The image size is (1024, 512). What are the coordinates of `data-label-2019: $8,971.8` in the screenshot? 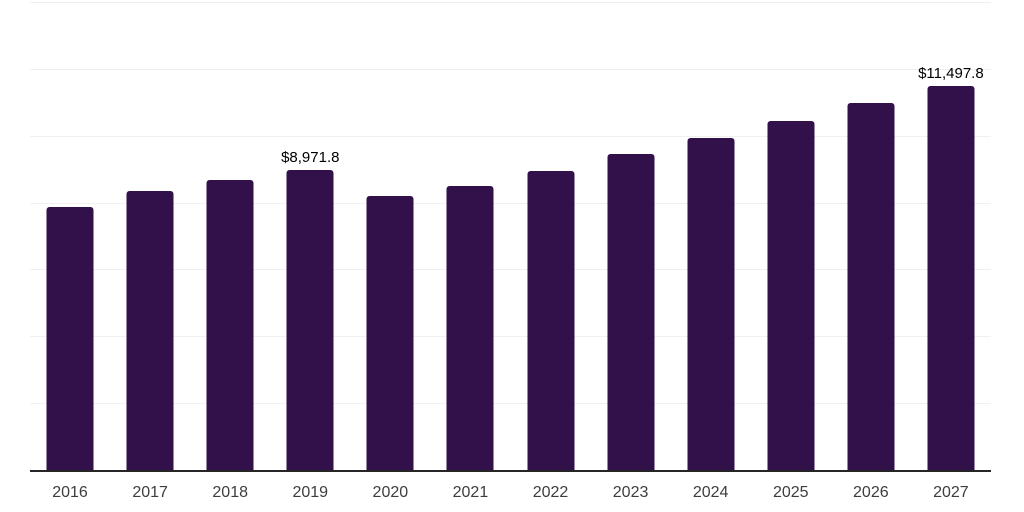 It's located at (310, 158).